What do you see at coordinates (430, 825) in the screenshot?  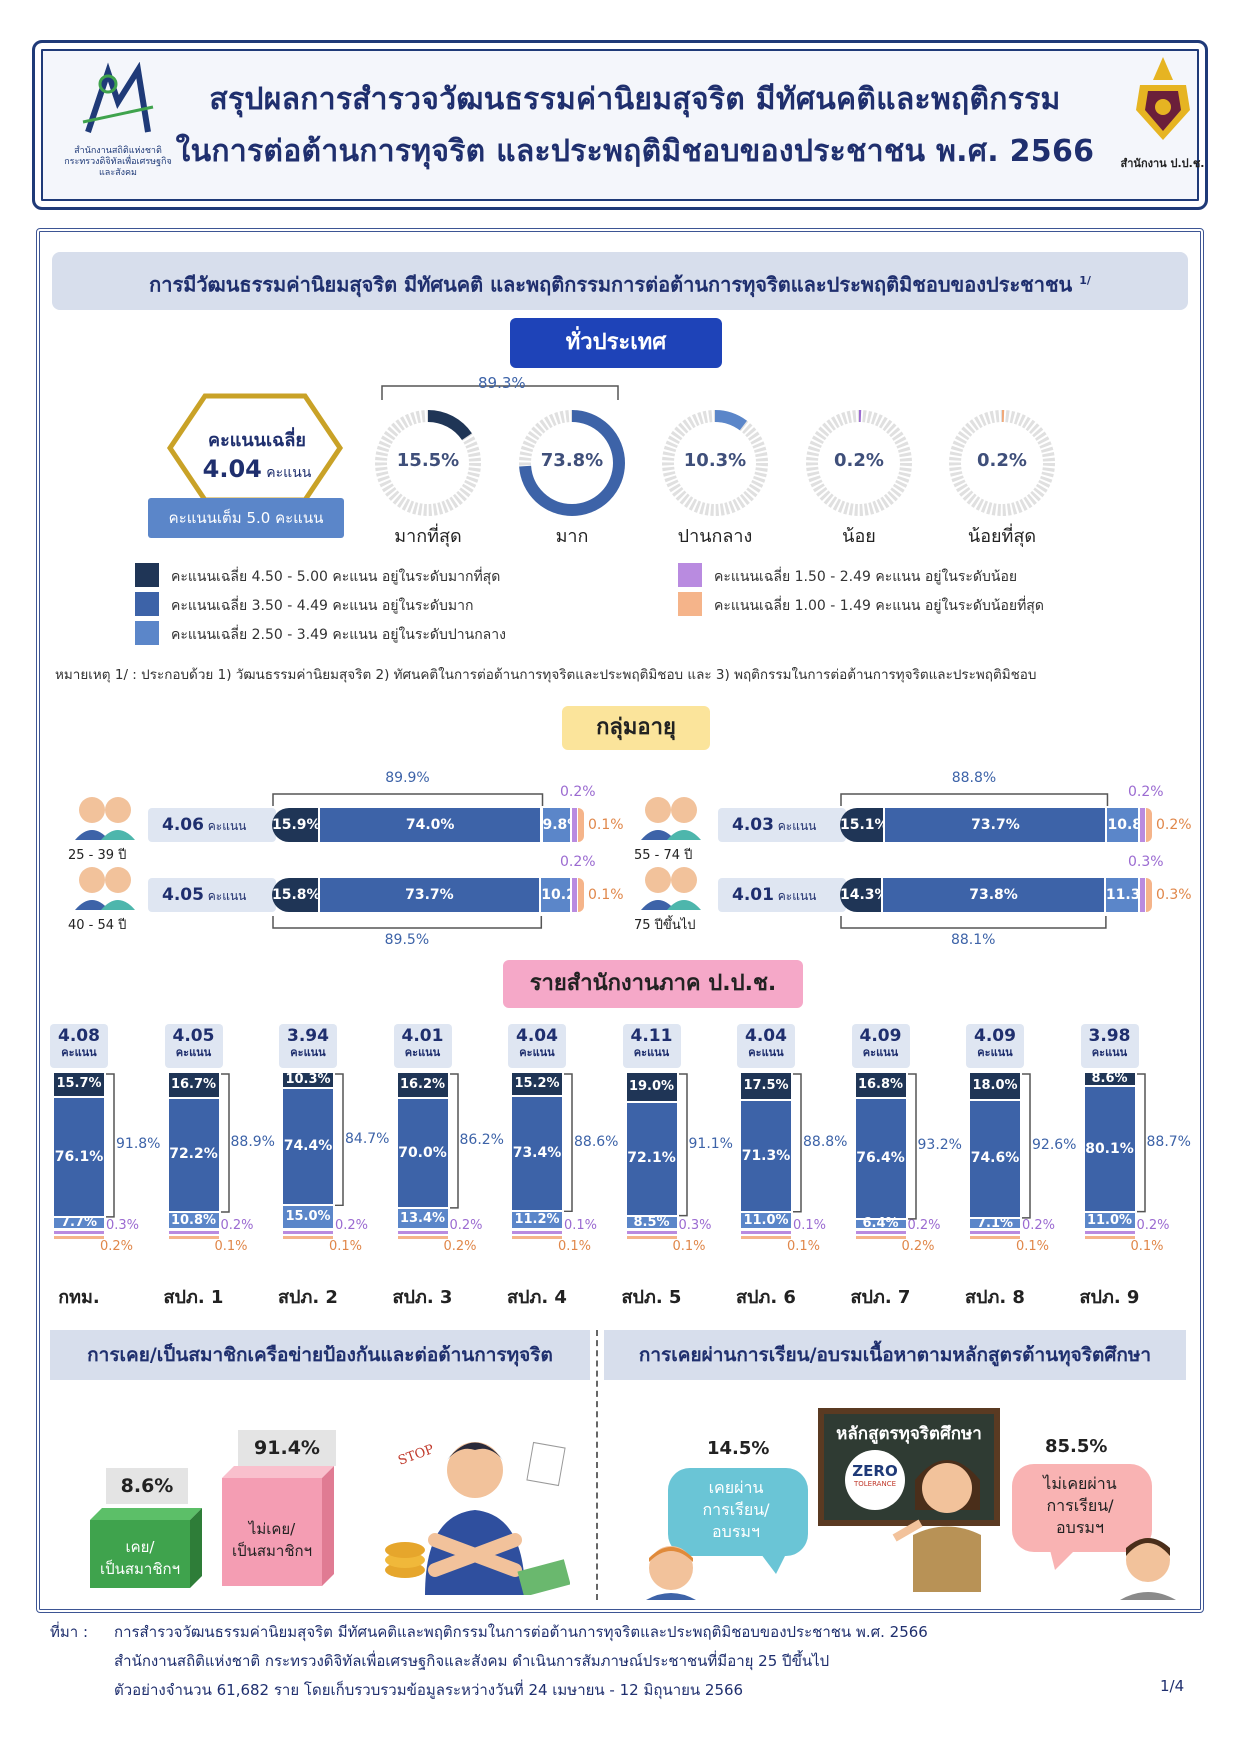 I see `age-bar-segment: 74.0%` at bounding box center [430, 825].